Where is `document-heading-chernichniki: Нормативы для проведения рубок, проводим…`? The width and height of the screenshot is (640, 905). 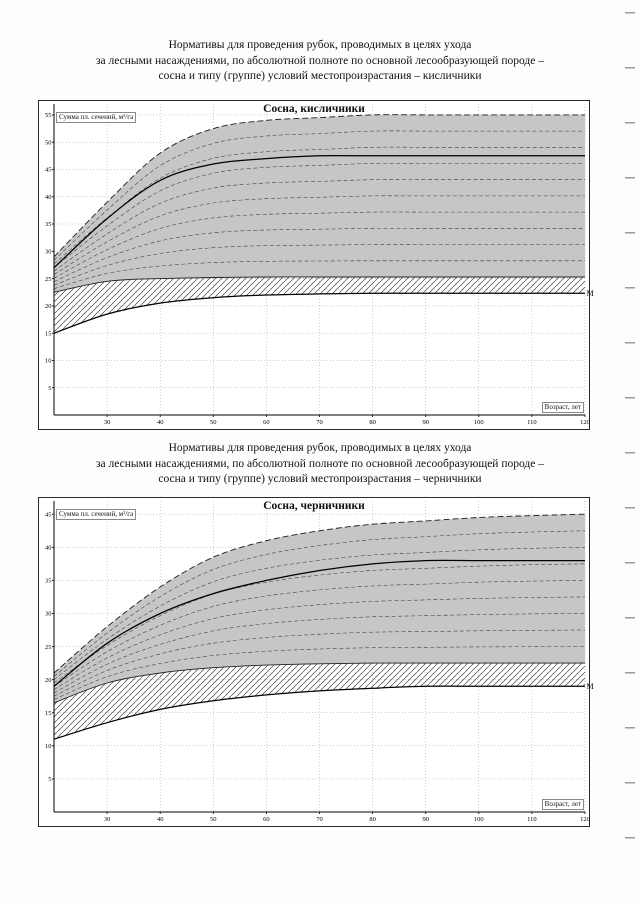
document-heading-chernichniki: Нормативы для проведения рубок, проводим… is located at coordinates (320, 464).